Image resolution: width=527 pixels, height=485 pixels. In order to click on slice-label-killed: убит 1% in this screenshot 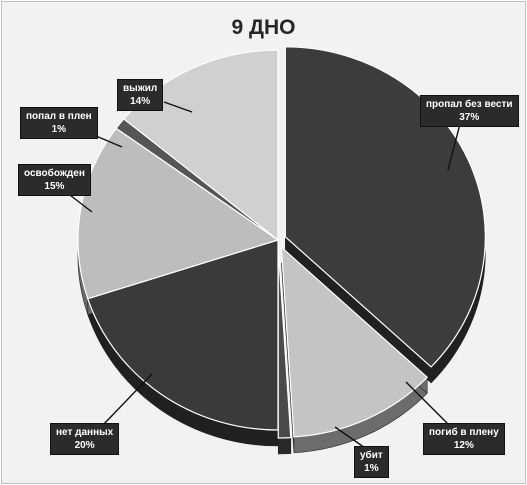, I will do `click(371, 462)`.